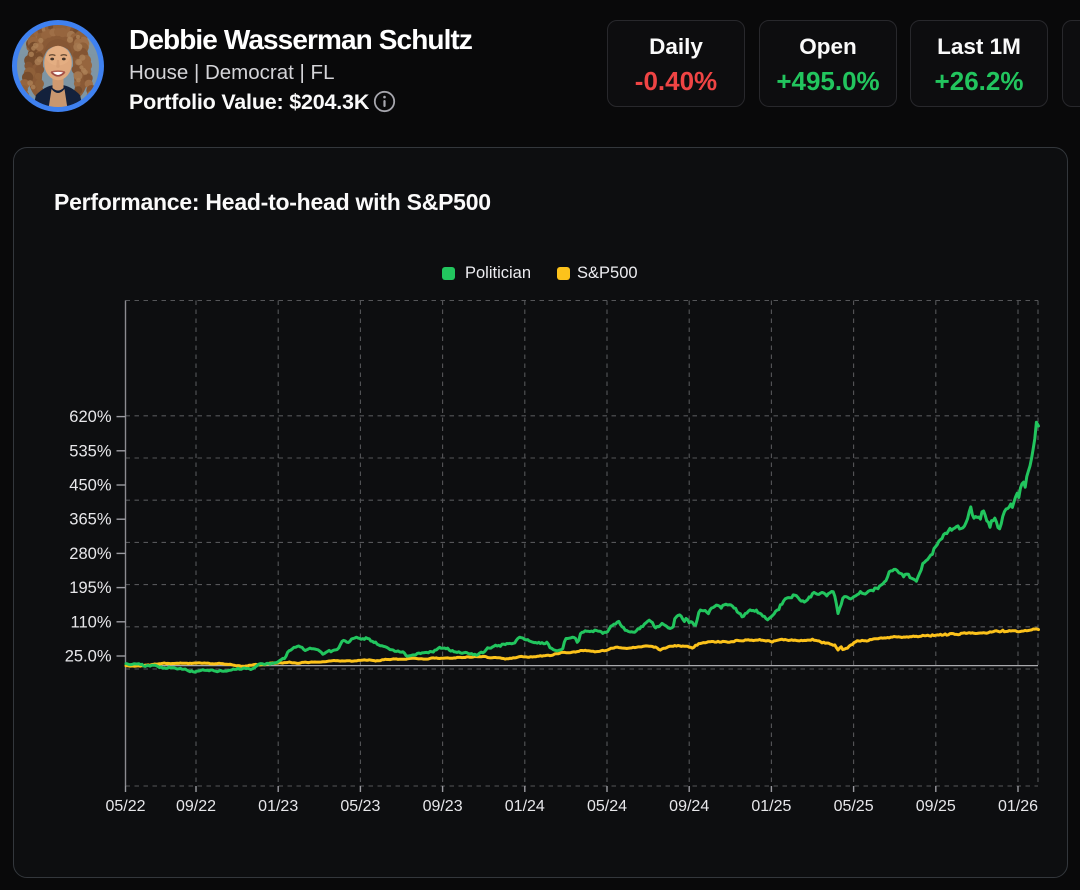 The height and width of the screenshot is (890, 1080). Describe the element at coordinates (360, 806) in the screenshot. I see `svg-text: 05/23` at that location.